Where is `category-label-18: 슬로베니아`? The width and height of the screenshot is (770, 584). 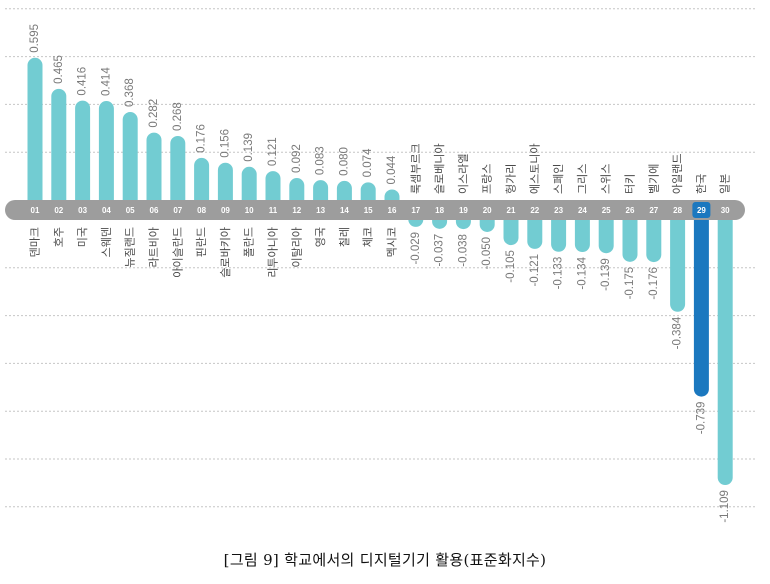 category-label-18: 슬로베니아 is located at coordinates (439, 168).